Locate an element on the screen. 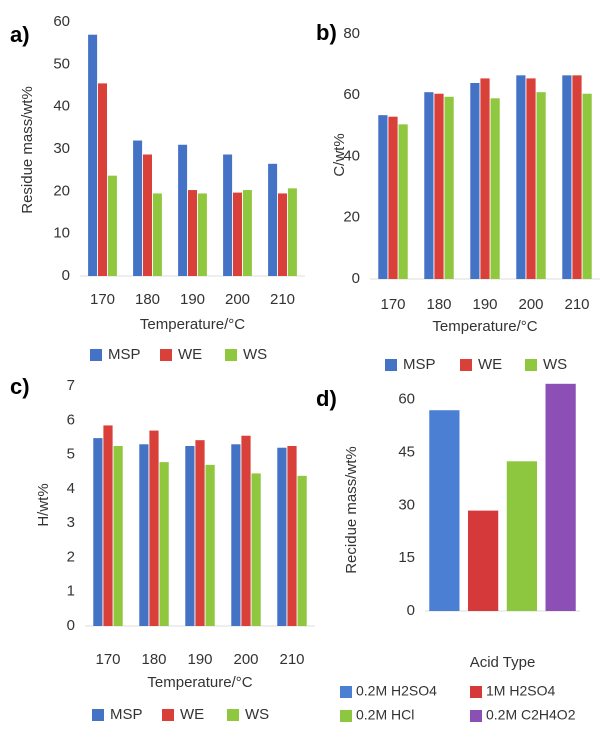  y-tick-label: 45 is located at coordinates (406, 451).